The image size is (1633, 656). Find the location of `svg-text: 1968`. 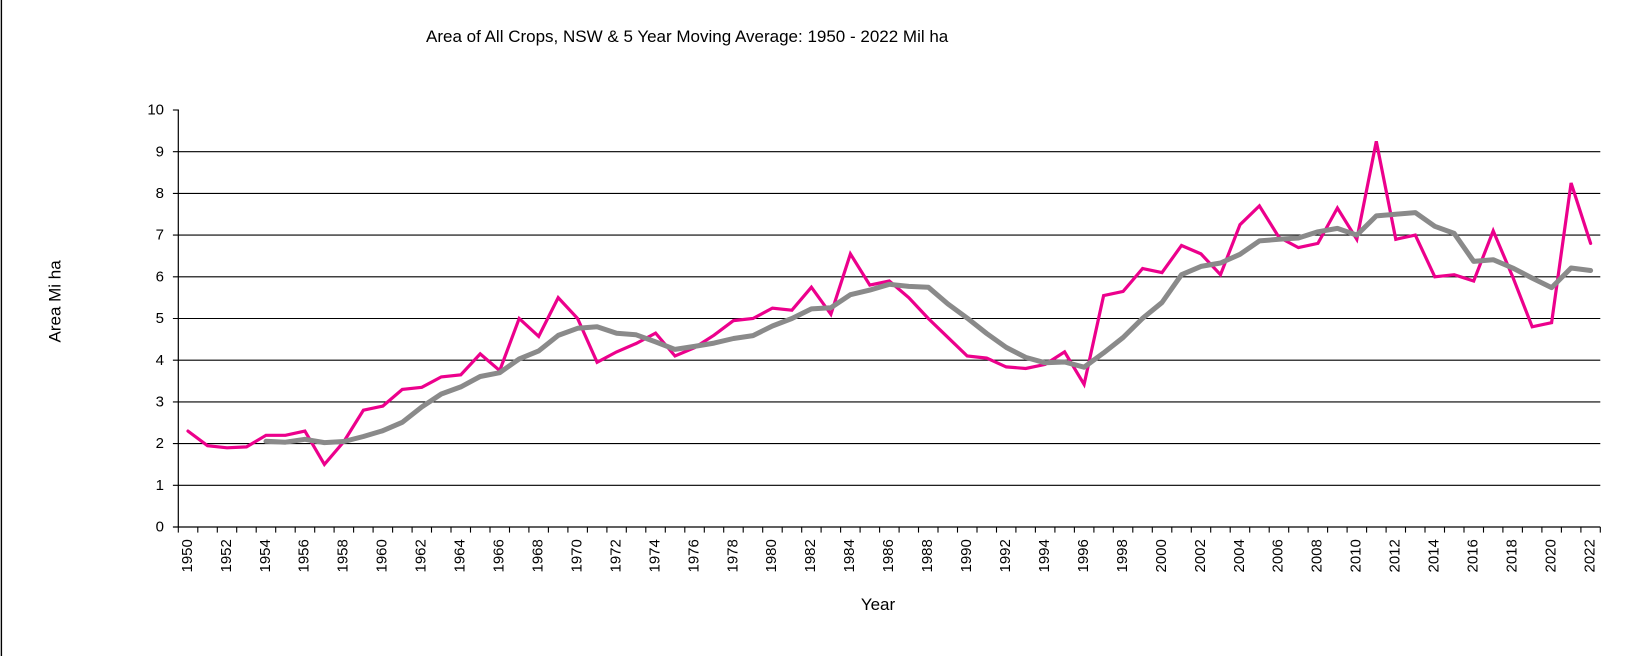

svg-text: 1968 is located at coordinates (538, 555).